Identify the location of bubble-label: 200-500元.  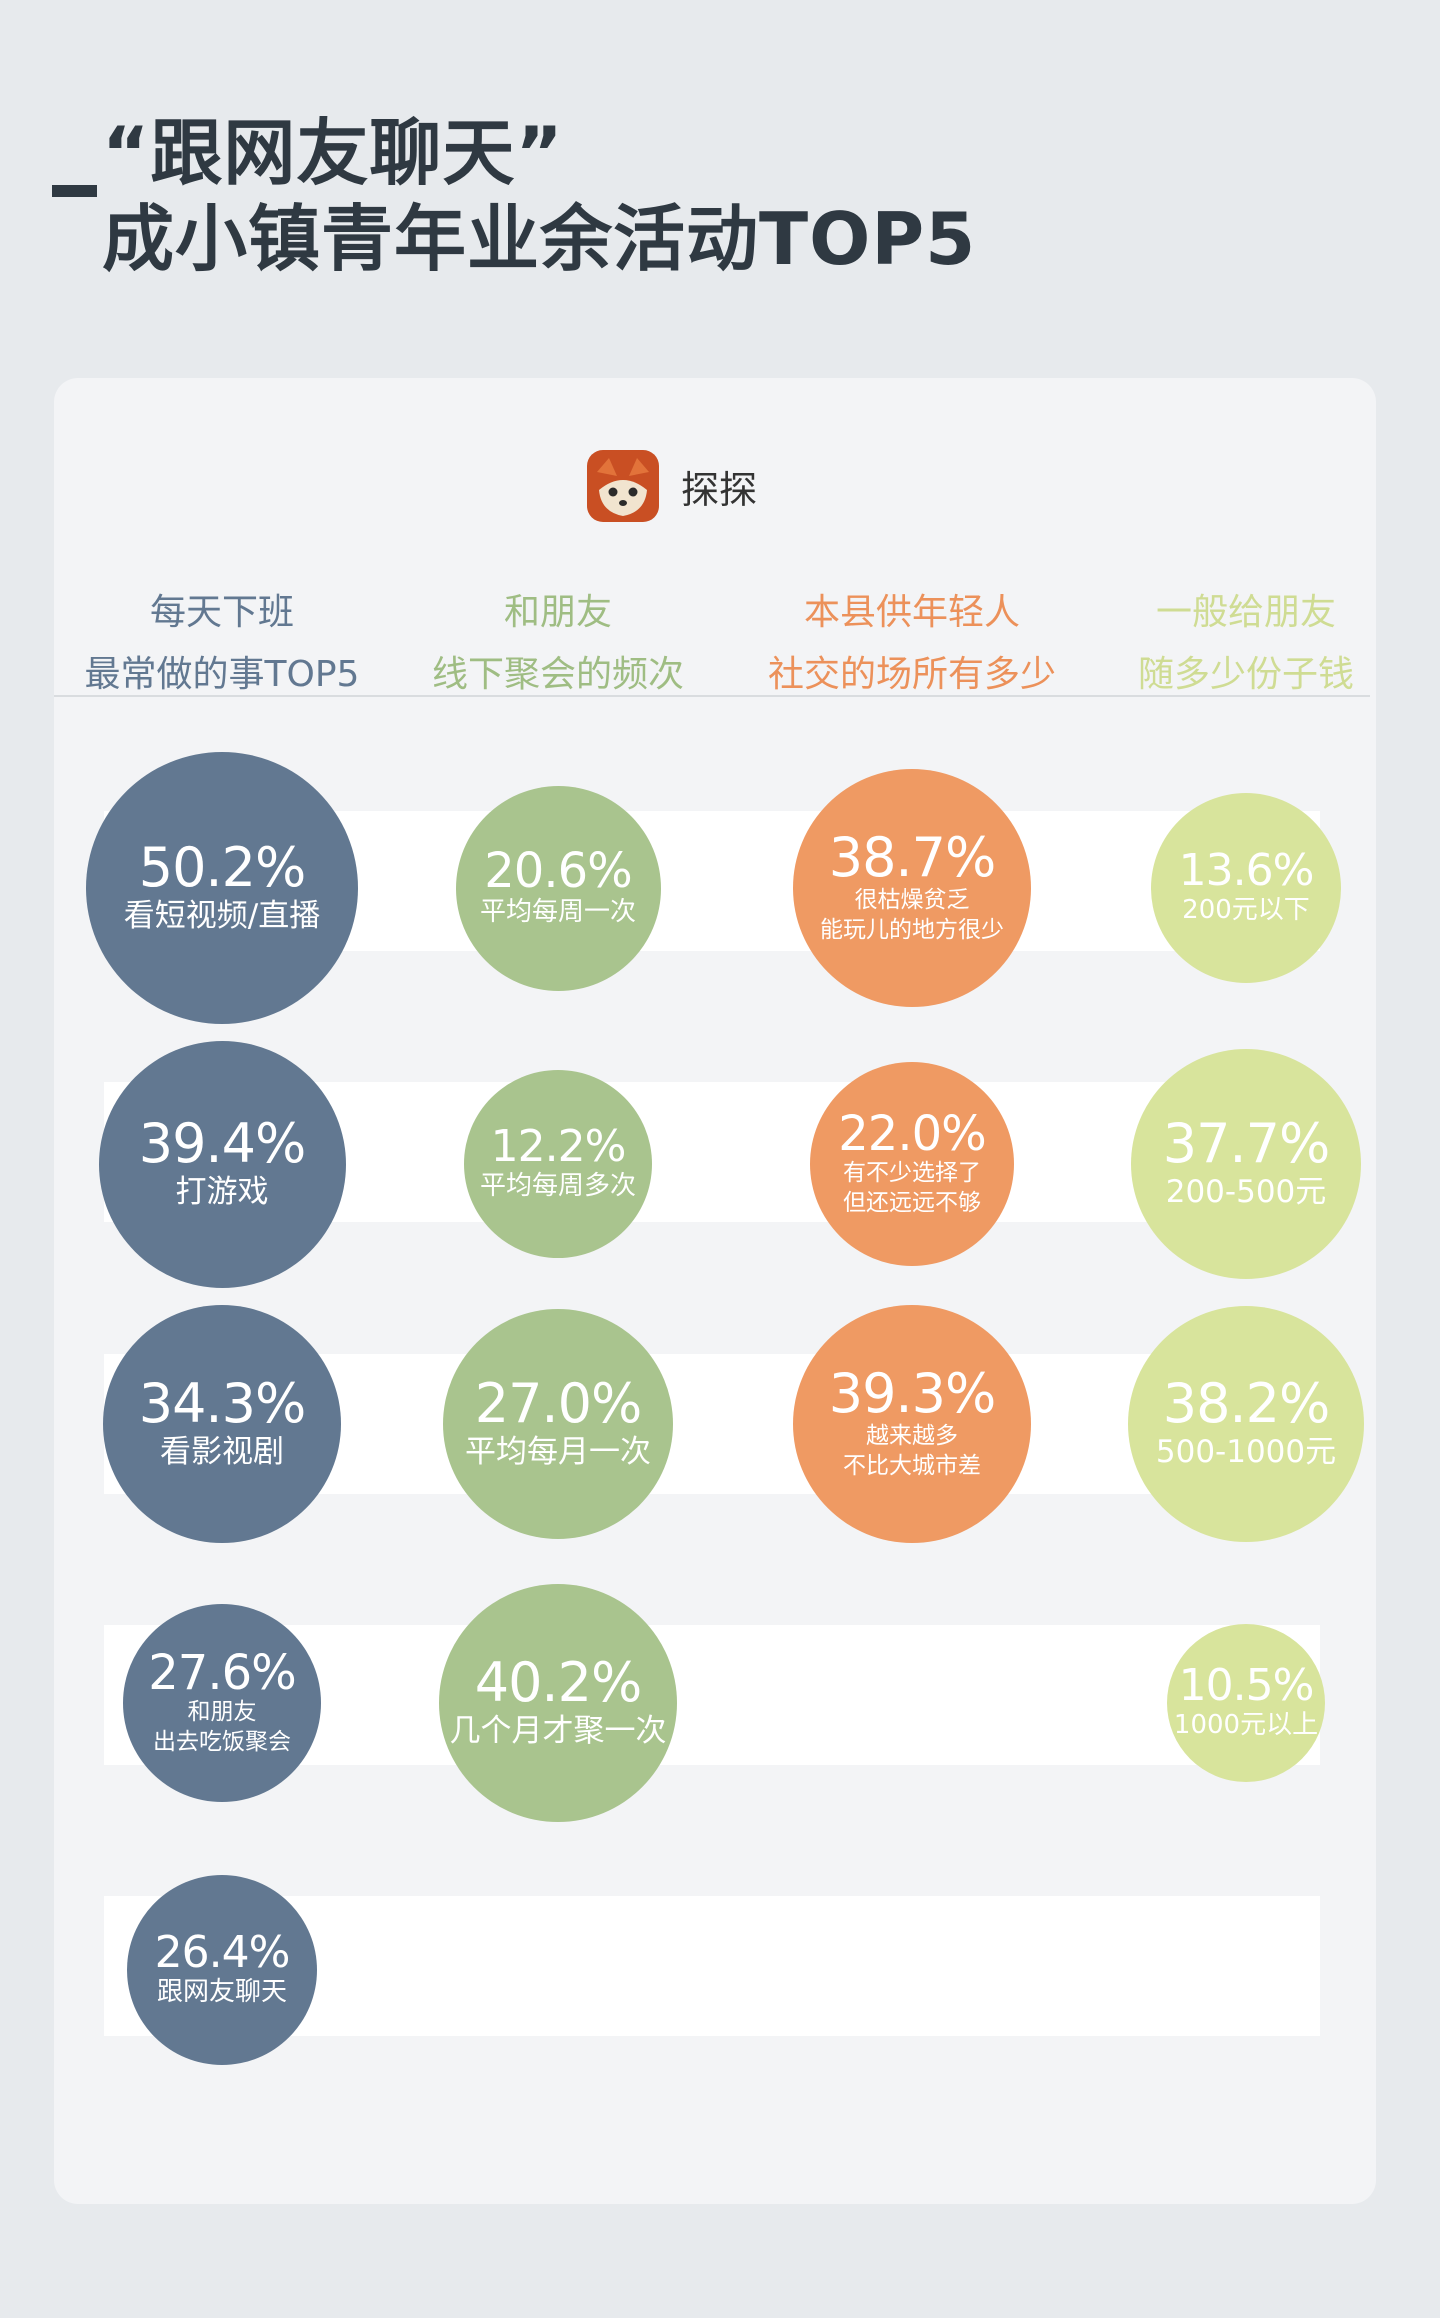
(1246, 1192).